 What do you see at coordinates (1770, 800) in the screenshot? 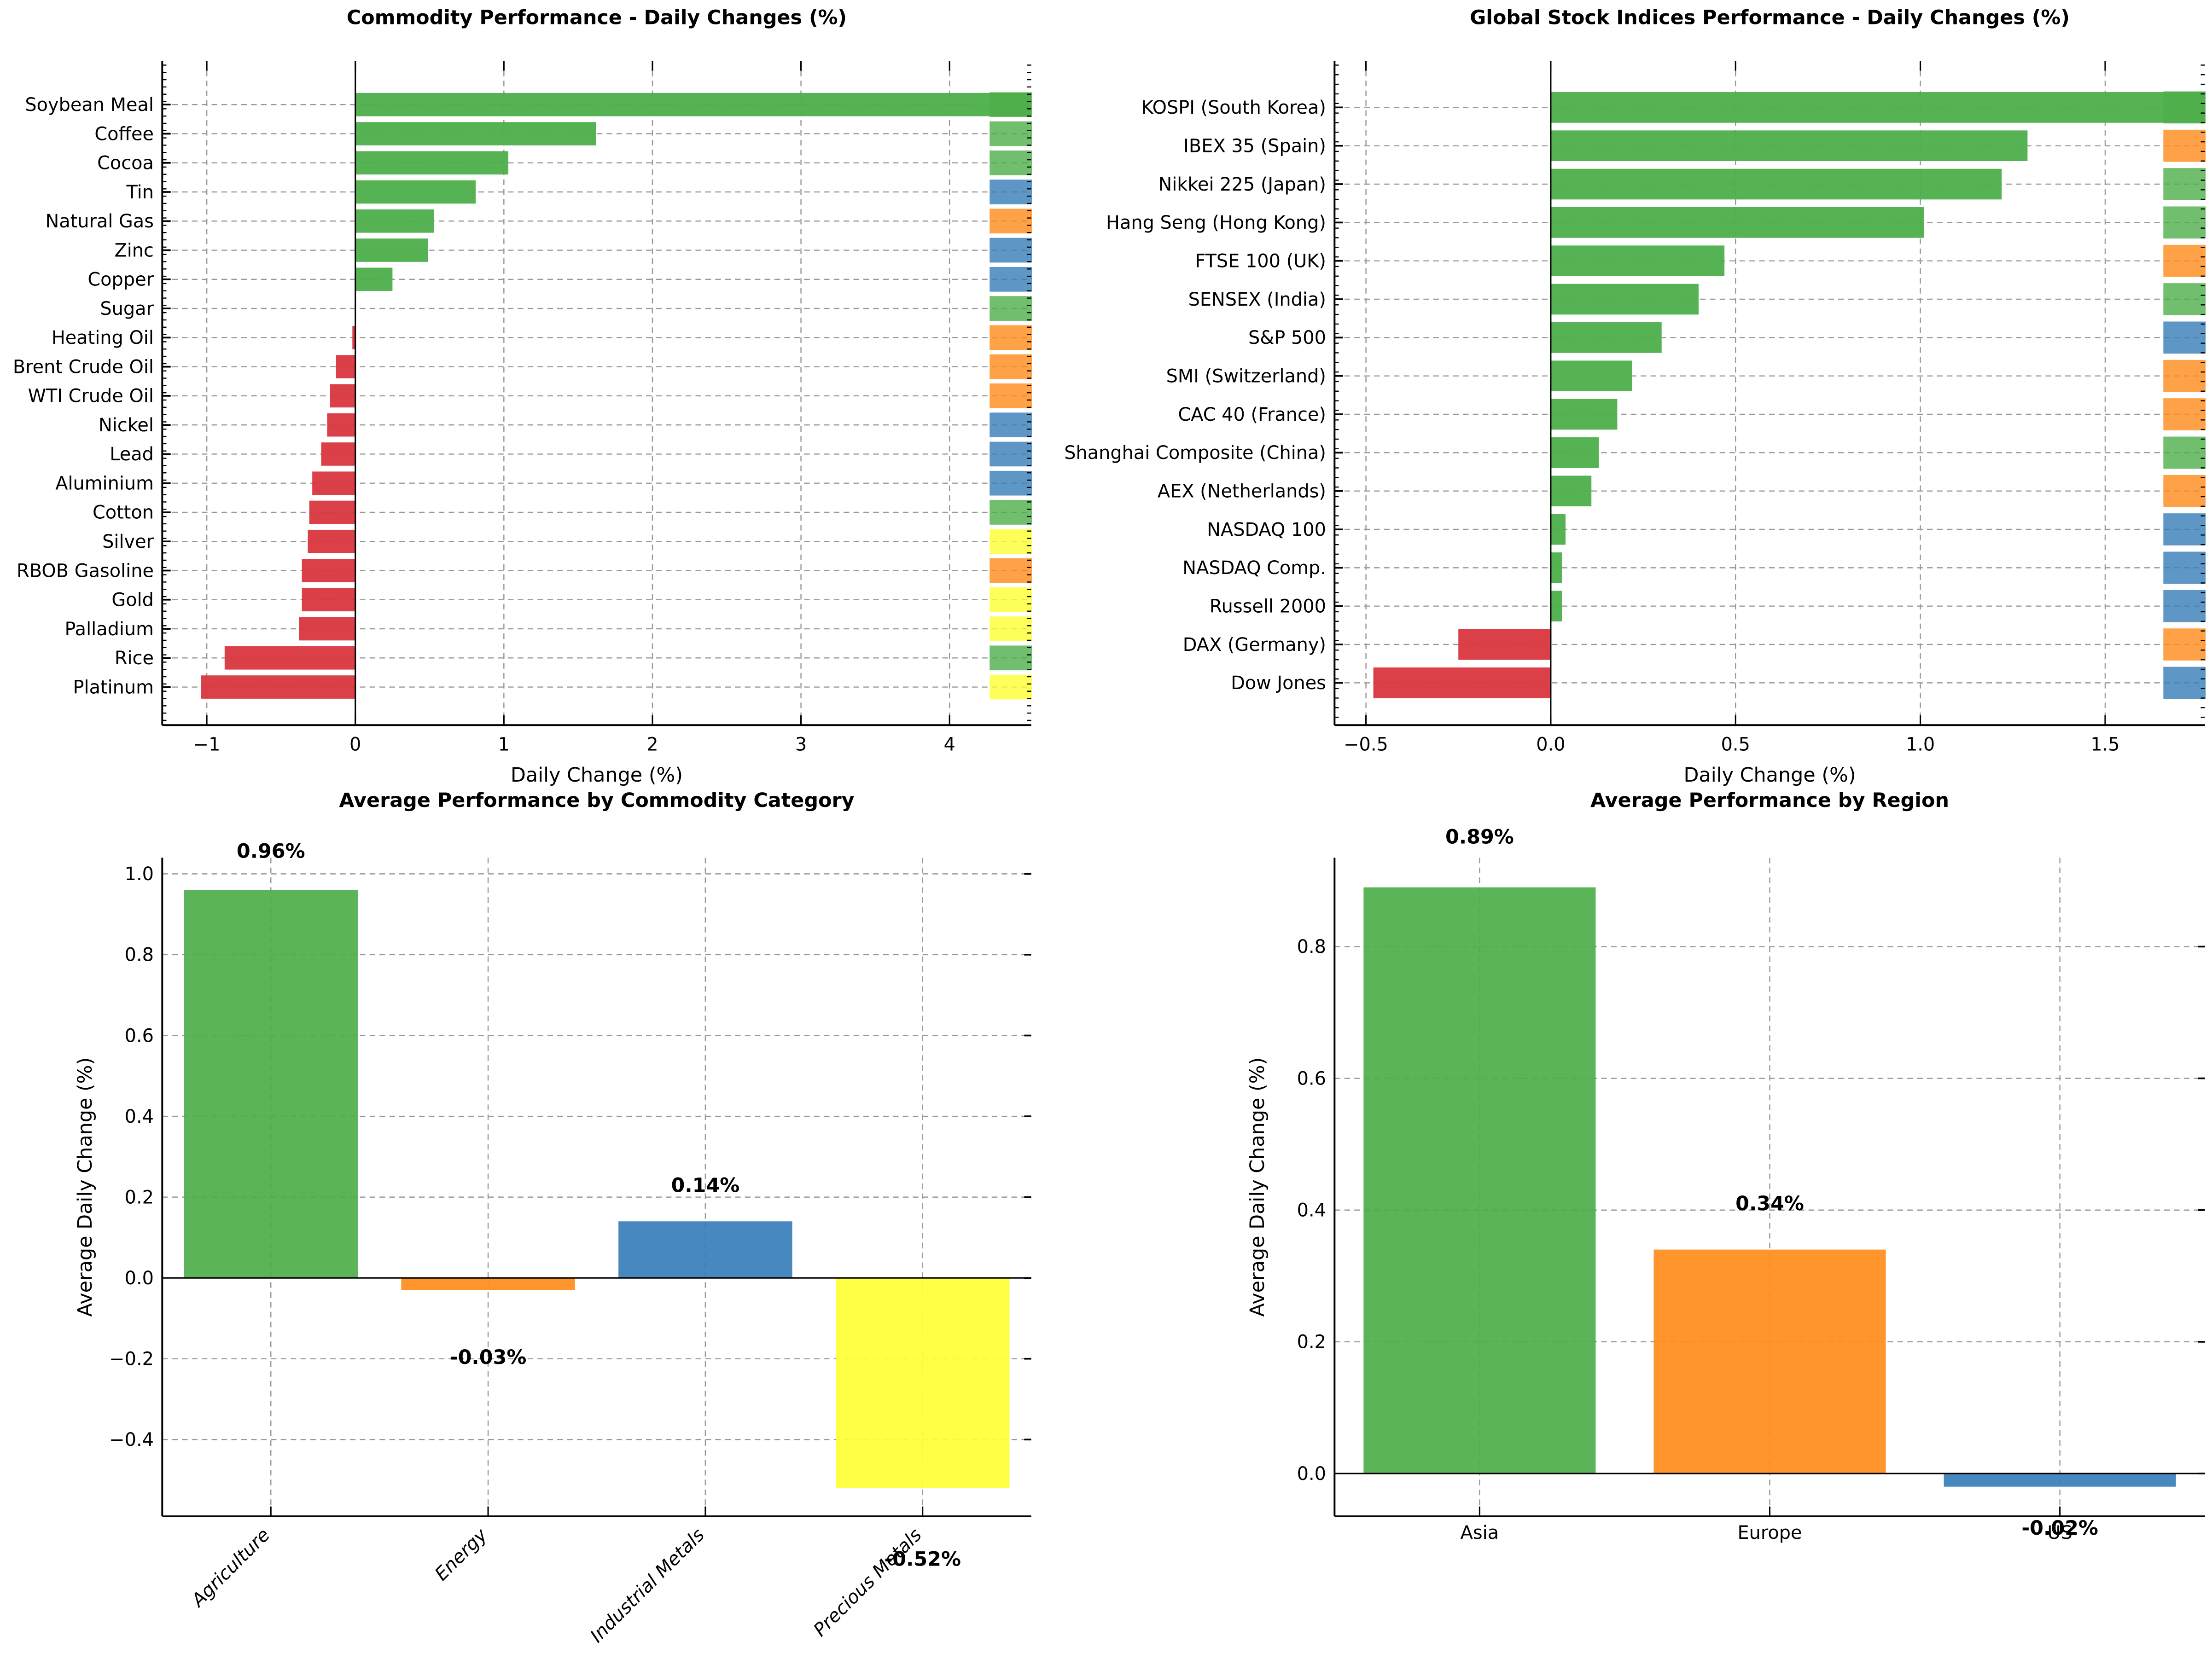
I see `chart-title: Average Performance by Region` at bounding box center [1770, 800].